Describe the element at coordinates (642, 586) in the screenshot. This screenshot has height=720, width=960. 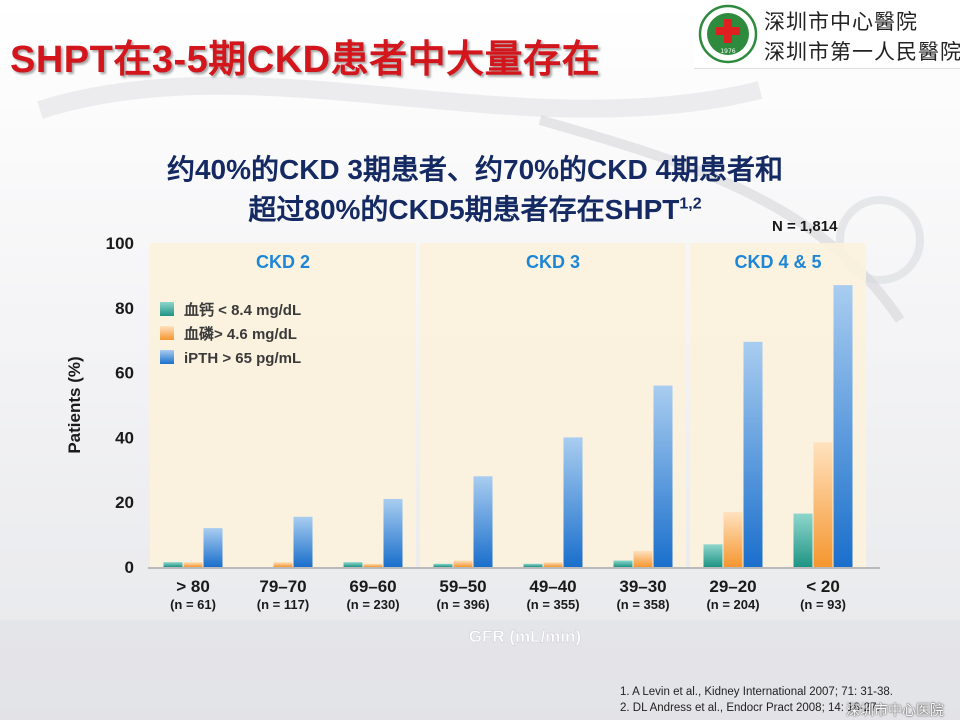
I see `x-tick-label: 39–30` at that location.